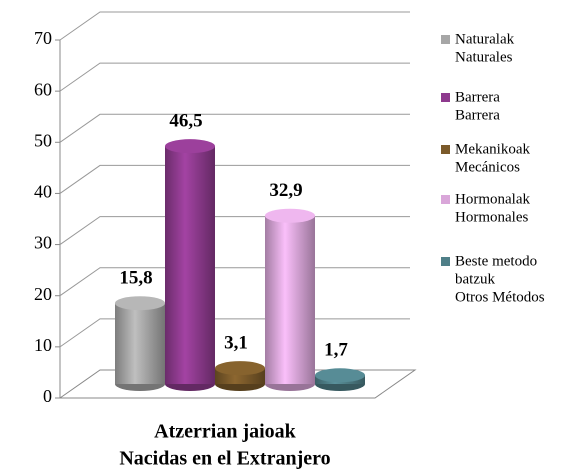 The width and height of the screenshot is (579, 476). I want to click on legend-label: Beste metodo, so click(496, 261).